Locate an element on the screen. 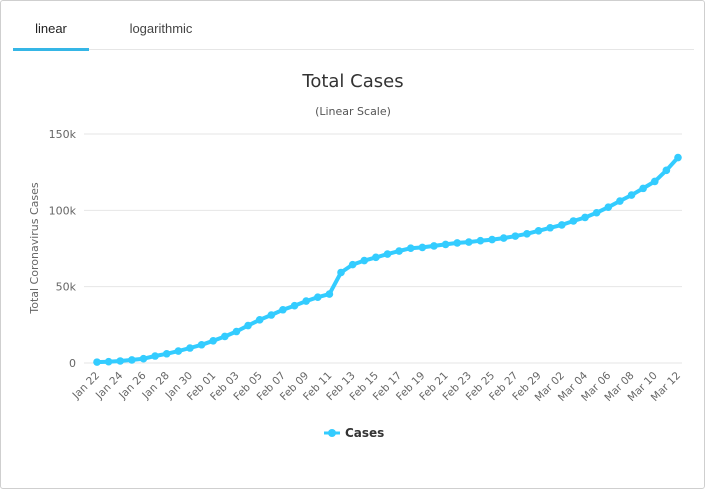 The width and height of the screenshot is (705, 489). tab-logarithmic: logarithmic is located at coordinates (161, 28).